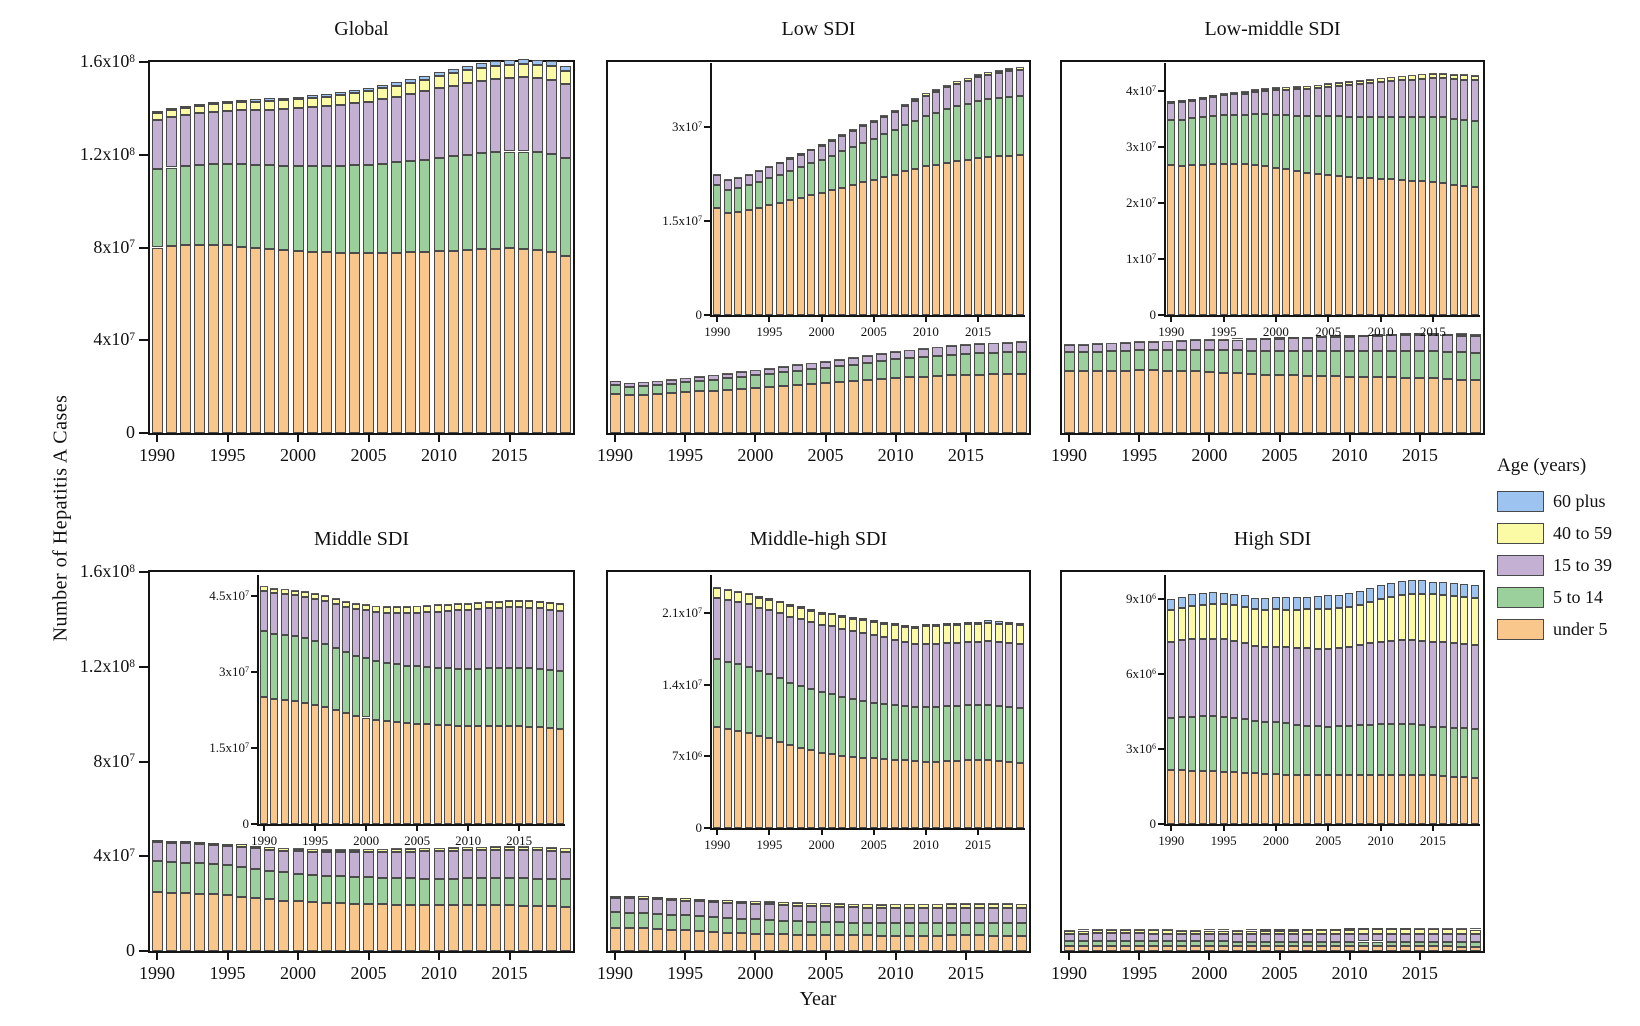 This screenshot has height=1026, width=1640. I want to click on x-tick-label: 2015, so click(509, 455).